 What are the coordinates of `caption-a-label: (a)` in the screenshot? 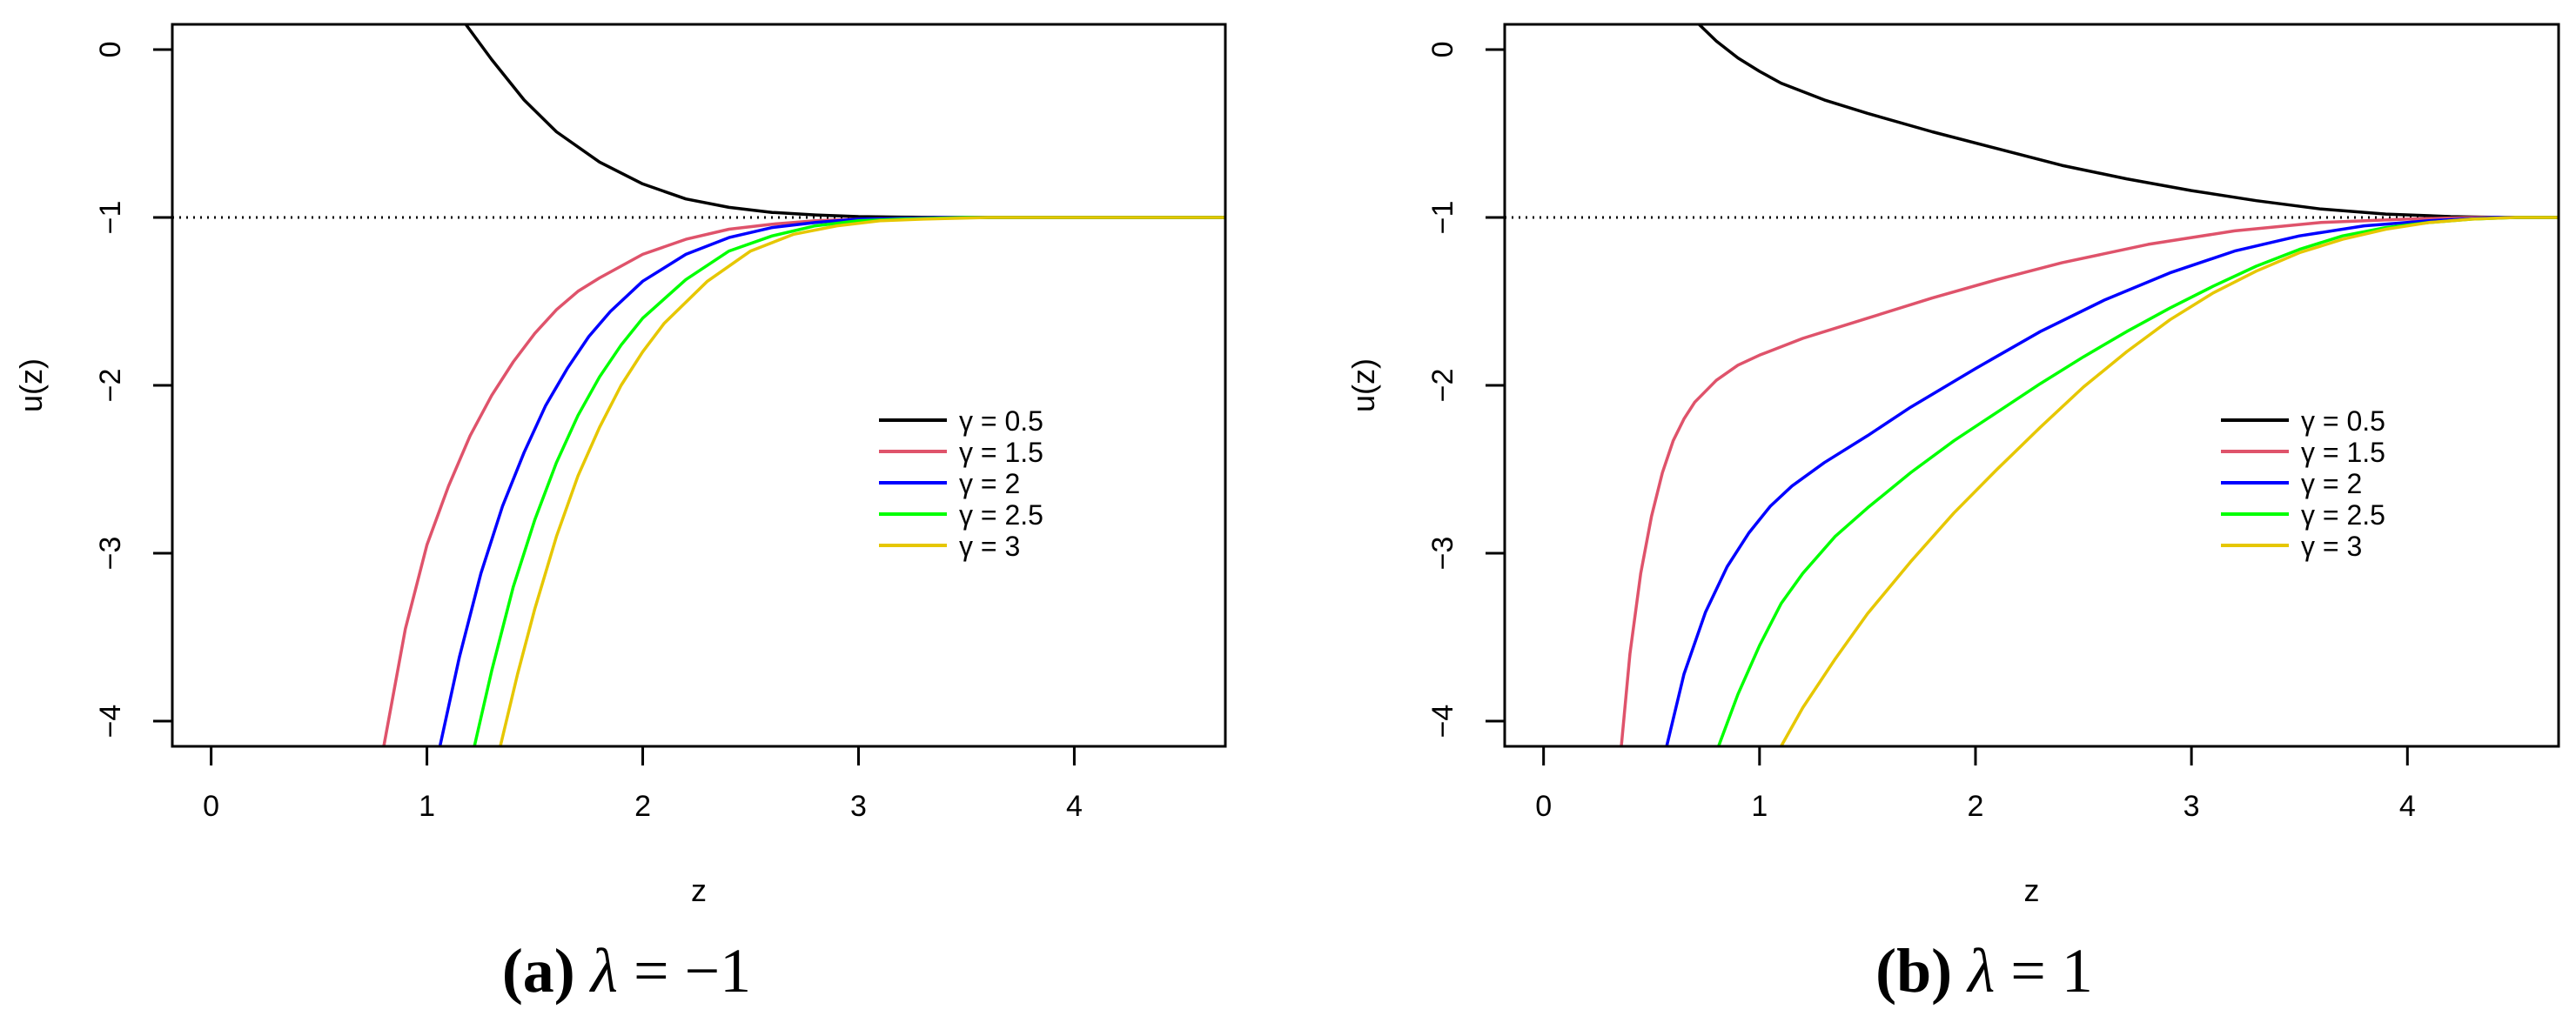 It's located at (538, 971).